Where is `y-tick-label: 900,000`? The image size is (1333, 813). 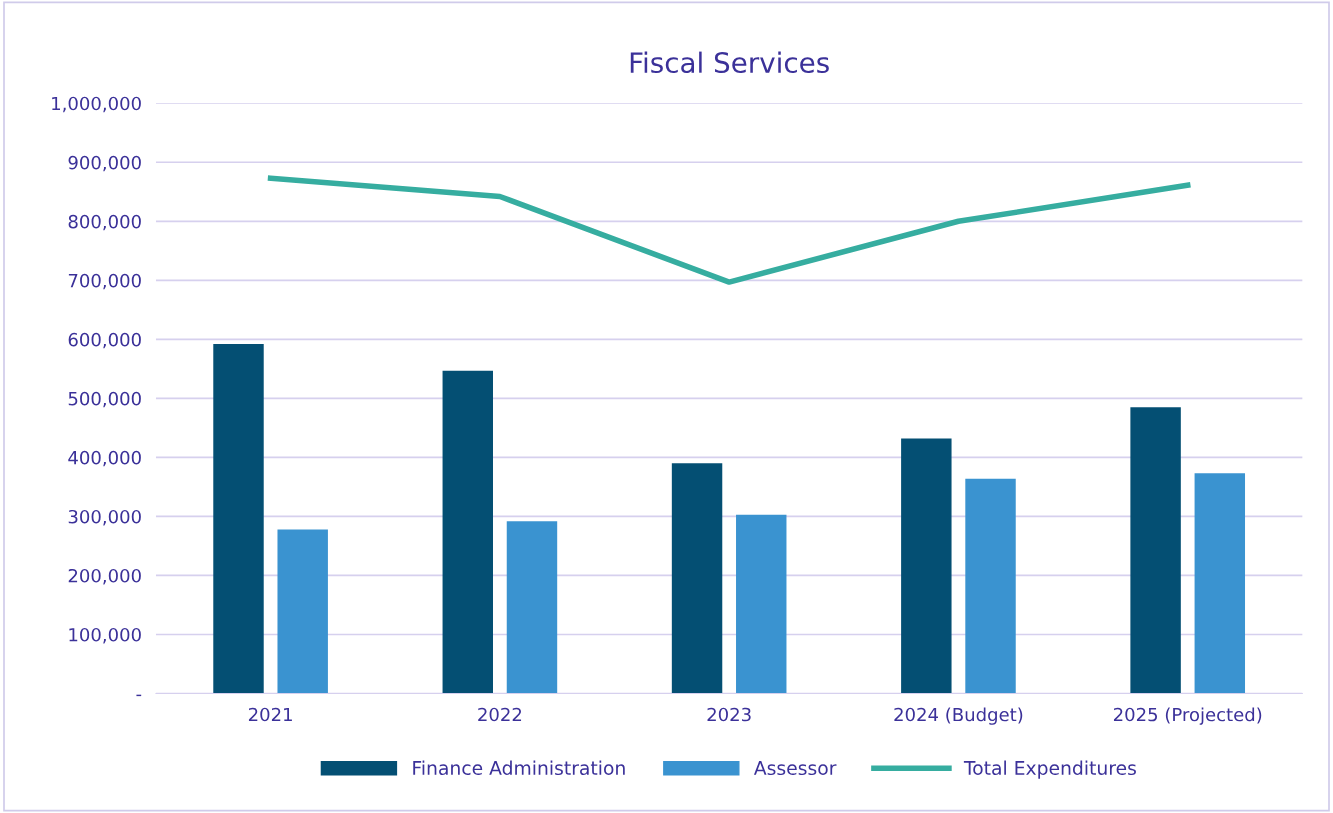 y-tick-label: 900,000 is located at coordinates (104, 163).